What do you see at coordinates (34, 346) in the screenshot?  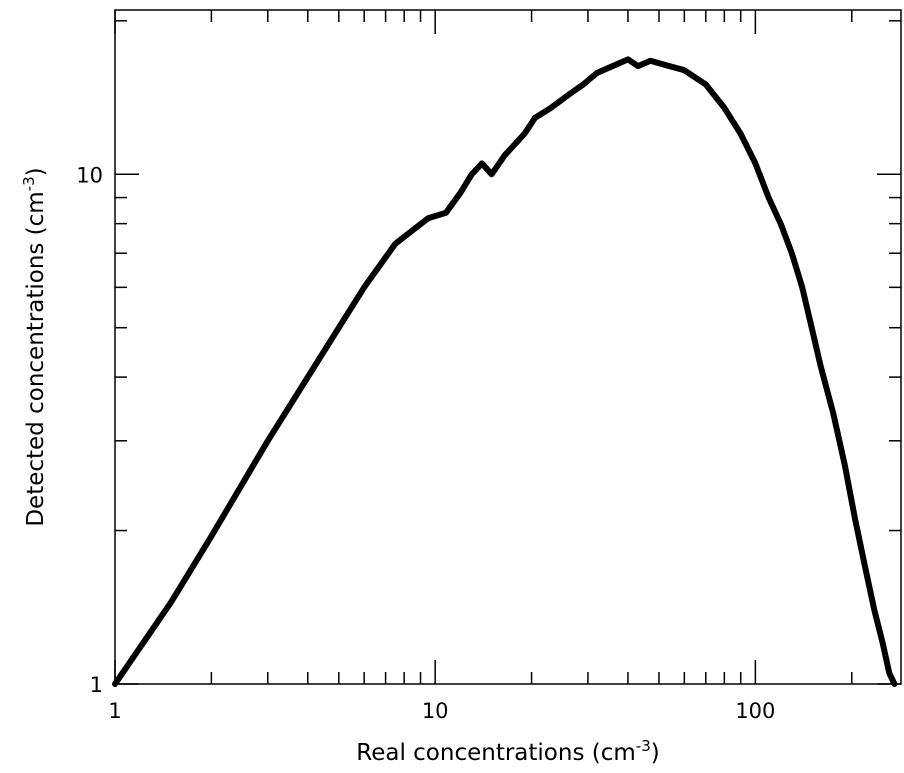 I see `y-axis-title: Detected concentrations (cm-3)` at bounding box center [34, 346].